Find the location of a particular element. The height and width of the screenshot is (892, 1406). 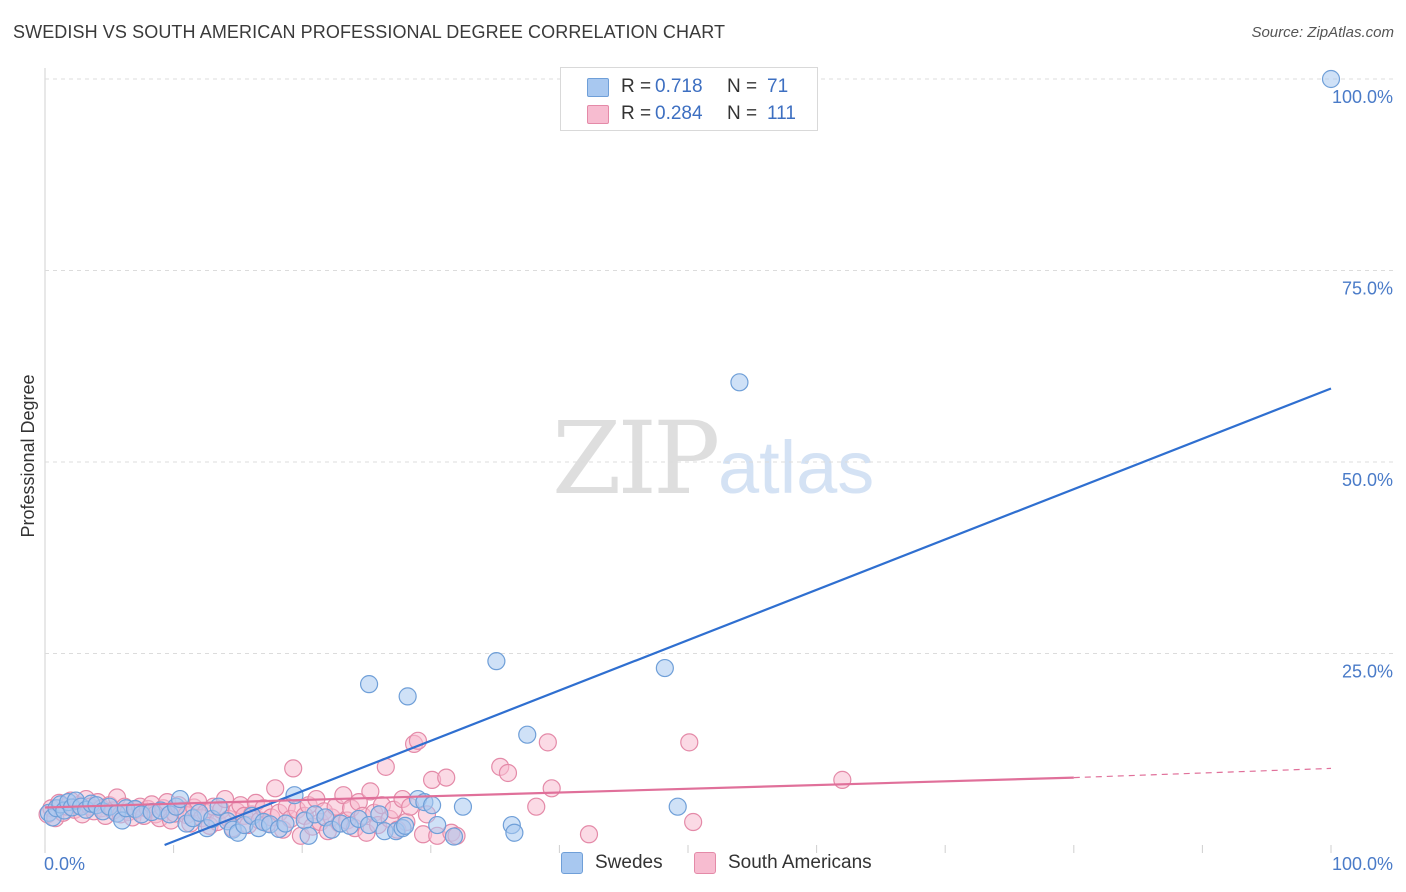

legend-label-south-americans: South Americans is located at coordinates (800, 862).